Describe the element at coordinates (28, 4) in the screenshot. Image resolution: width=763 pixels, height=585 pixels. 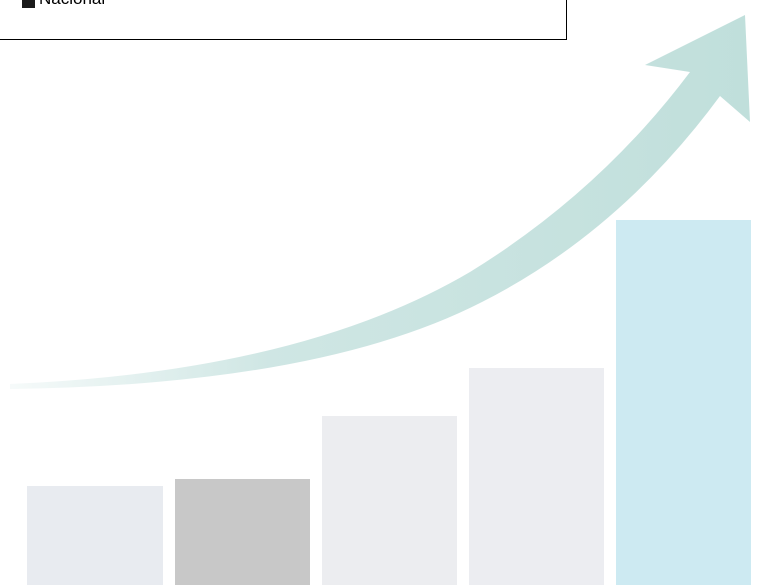
I see `legend-swatch` at that location.